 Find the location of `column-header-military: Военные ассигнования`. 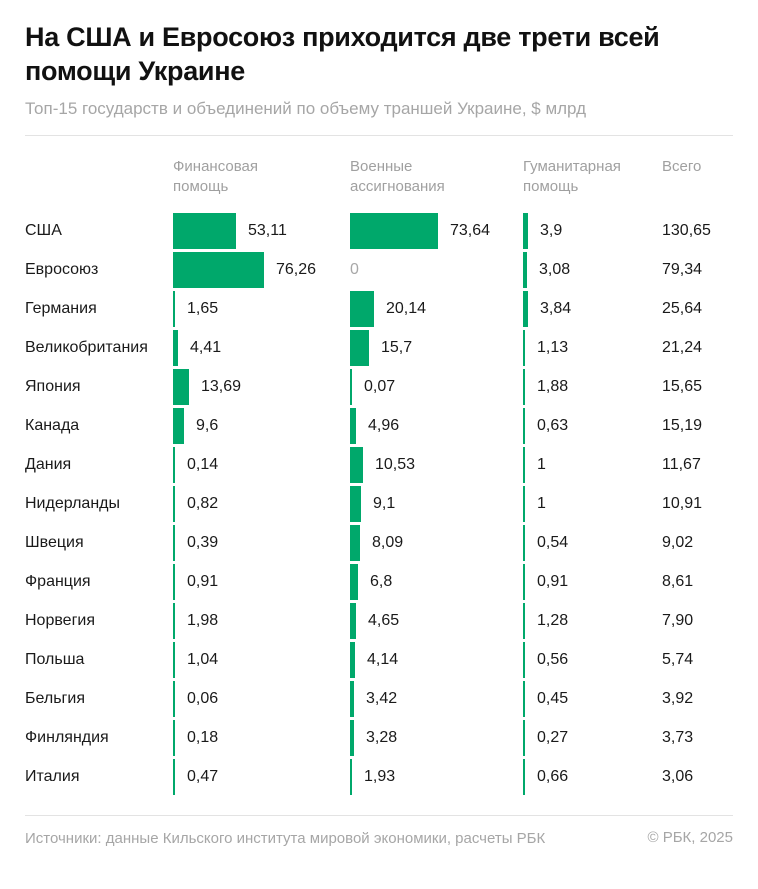

column-header-military: Военные ассигнования is located at coordinates (397, 176).